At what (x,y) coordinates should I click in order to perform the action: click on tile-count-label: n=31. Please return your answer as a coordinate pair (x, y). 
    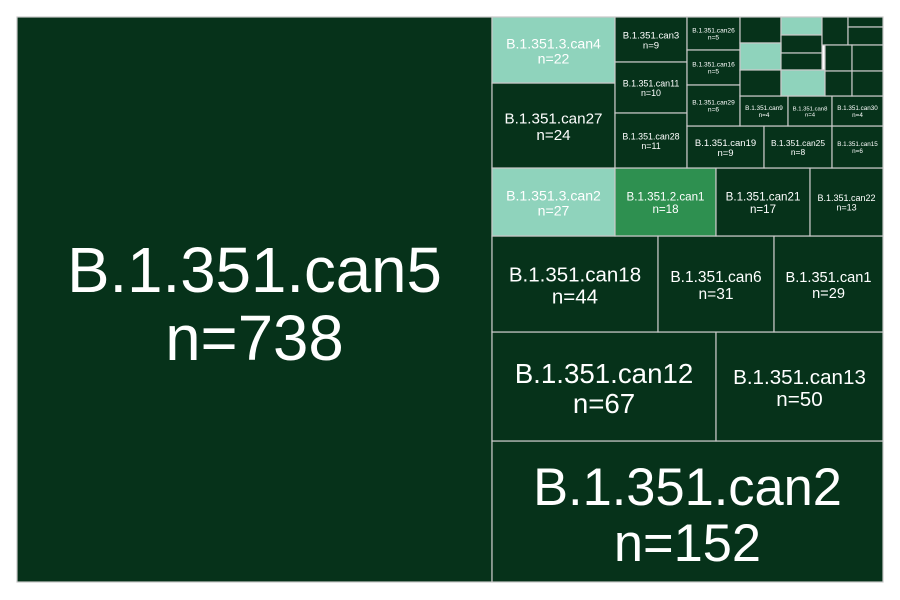
    Looking at the image, I should click on (716, 294).